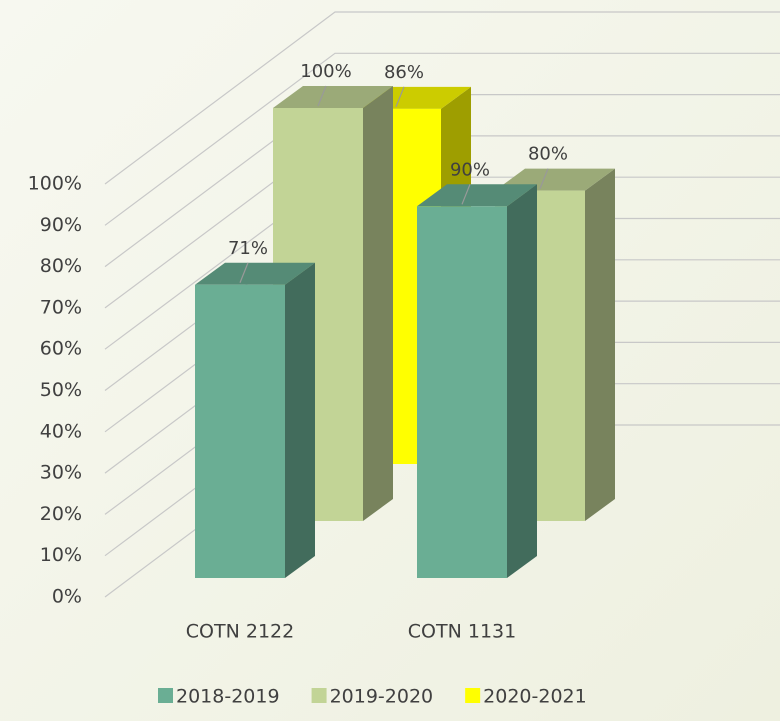 The image size is (780, 721). What do you see at coordinates (61, 473) in the screenshot?
I see `y-tick-label: 30%` at bounding box center [61, 473].